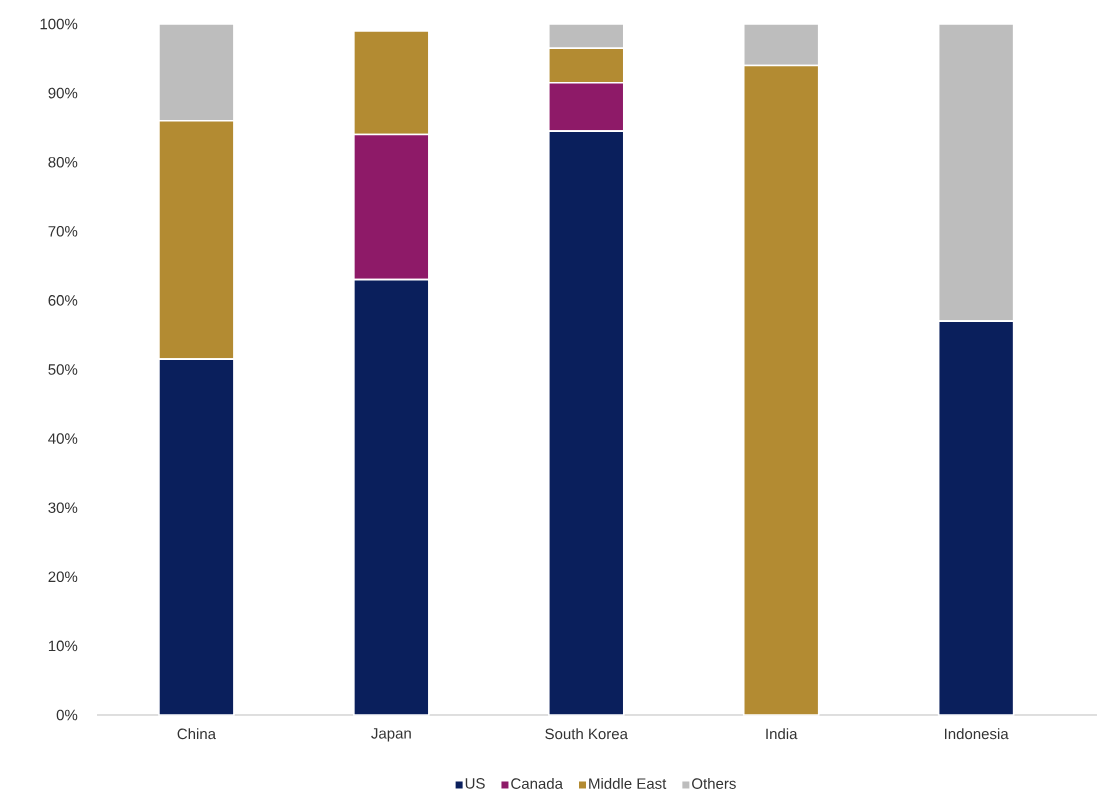 The width and height of the screenshot is (1112, 811). I want to click on y-tick-label: 80%, so click(63, 162).